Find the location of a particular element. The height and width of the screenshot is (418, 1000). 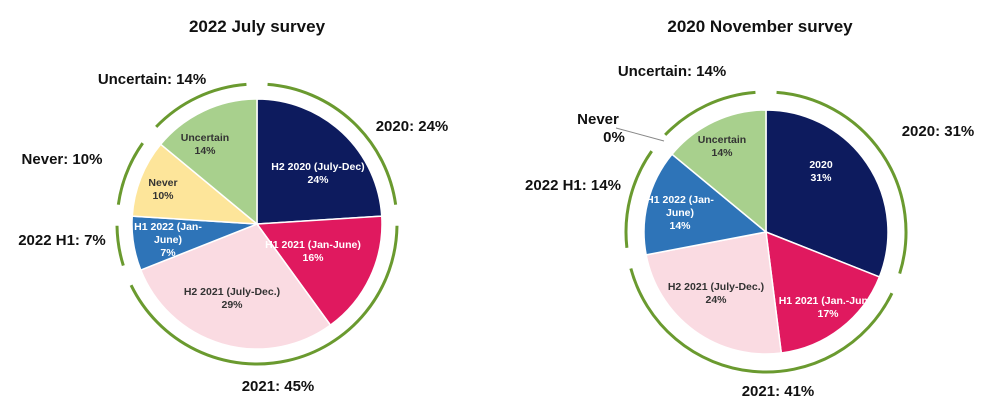

group-label: Never 0% is located at coordinates (601, 128).